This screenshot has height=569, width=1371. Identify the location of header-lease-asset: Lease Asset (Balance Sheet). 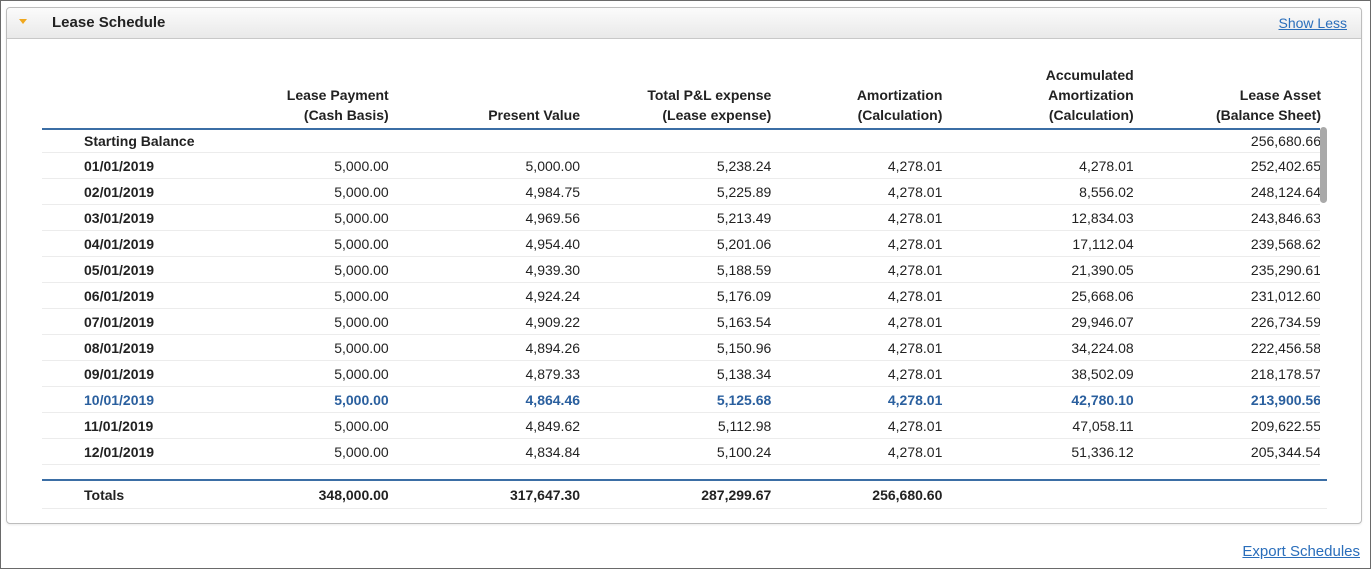
(1233, 96).